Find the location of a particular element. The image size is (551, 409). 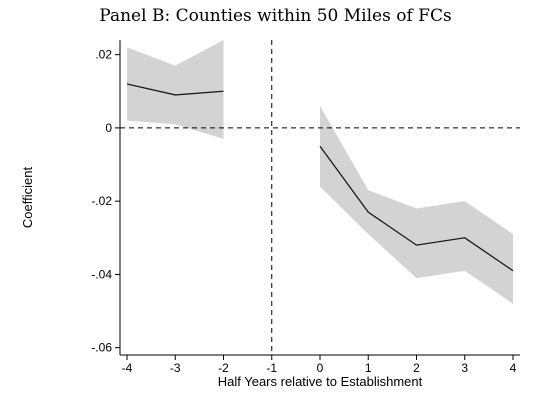

x-tick-label: -2 is located at coordinates (223, 368).